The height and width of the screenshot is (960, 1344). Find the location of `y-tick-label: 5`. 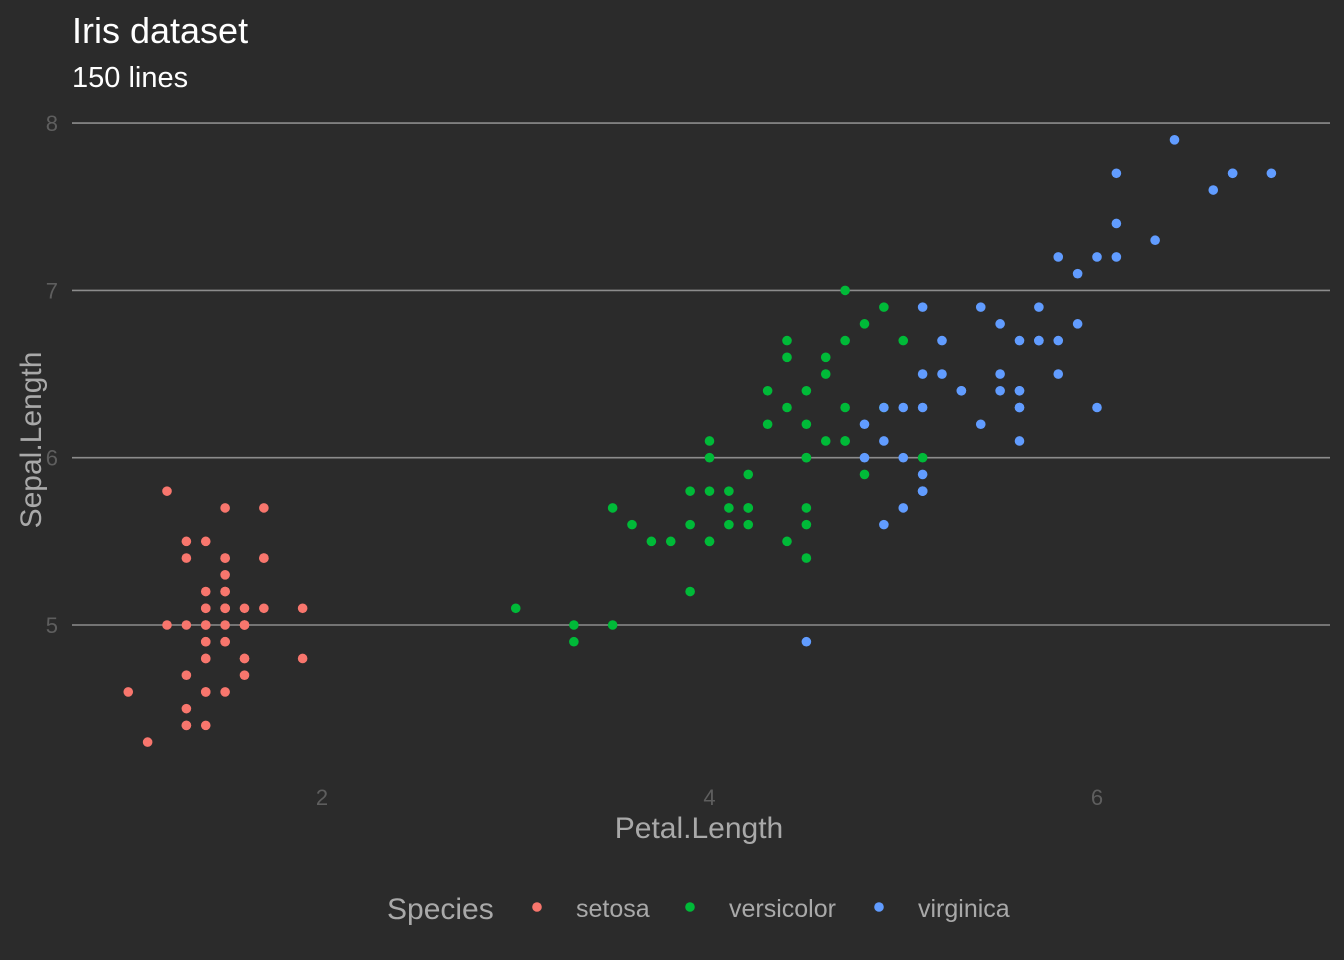

y-tick-label: 5 is located at coordinates (52, 625).